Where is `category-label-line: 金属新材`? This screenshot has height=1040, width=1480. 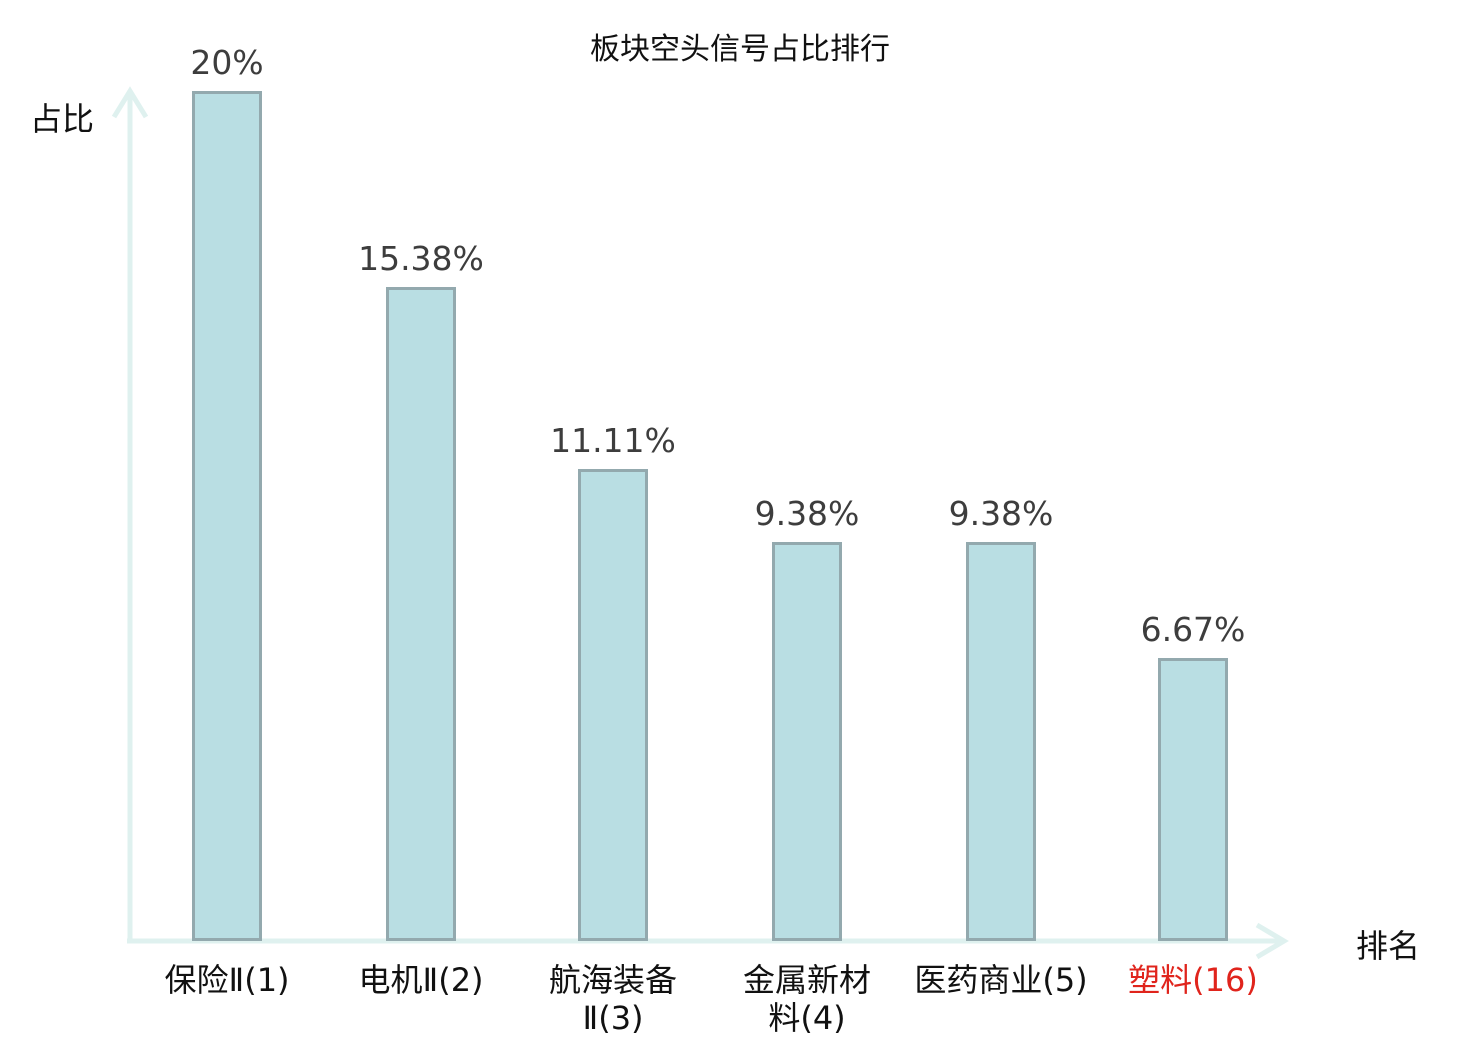 category-label-line: 金属新材 is located at coordinates (806, 980).